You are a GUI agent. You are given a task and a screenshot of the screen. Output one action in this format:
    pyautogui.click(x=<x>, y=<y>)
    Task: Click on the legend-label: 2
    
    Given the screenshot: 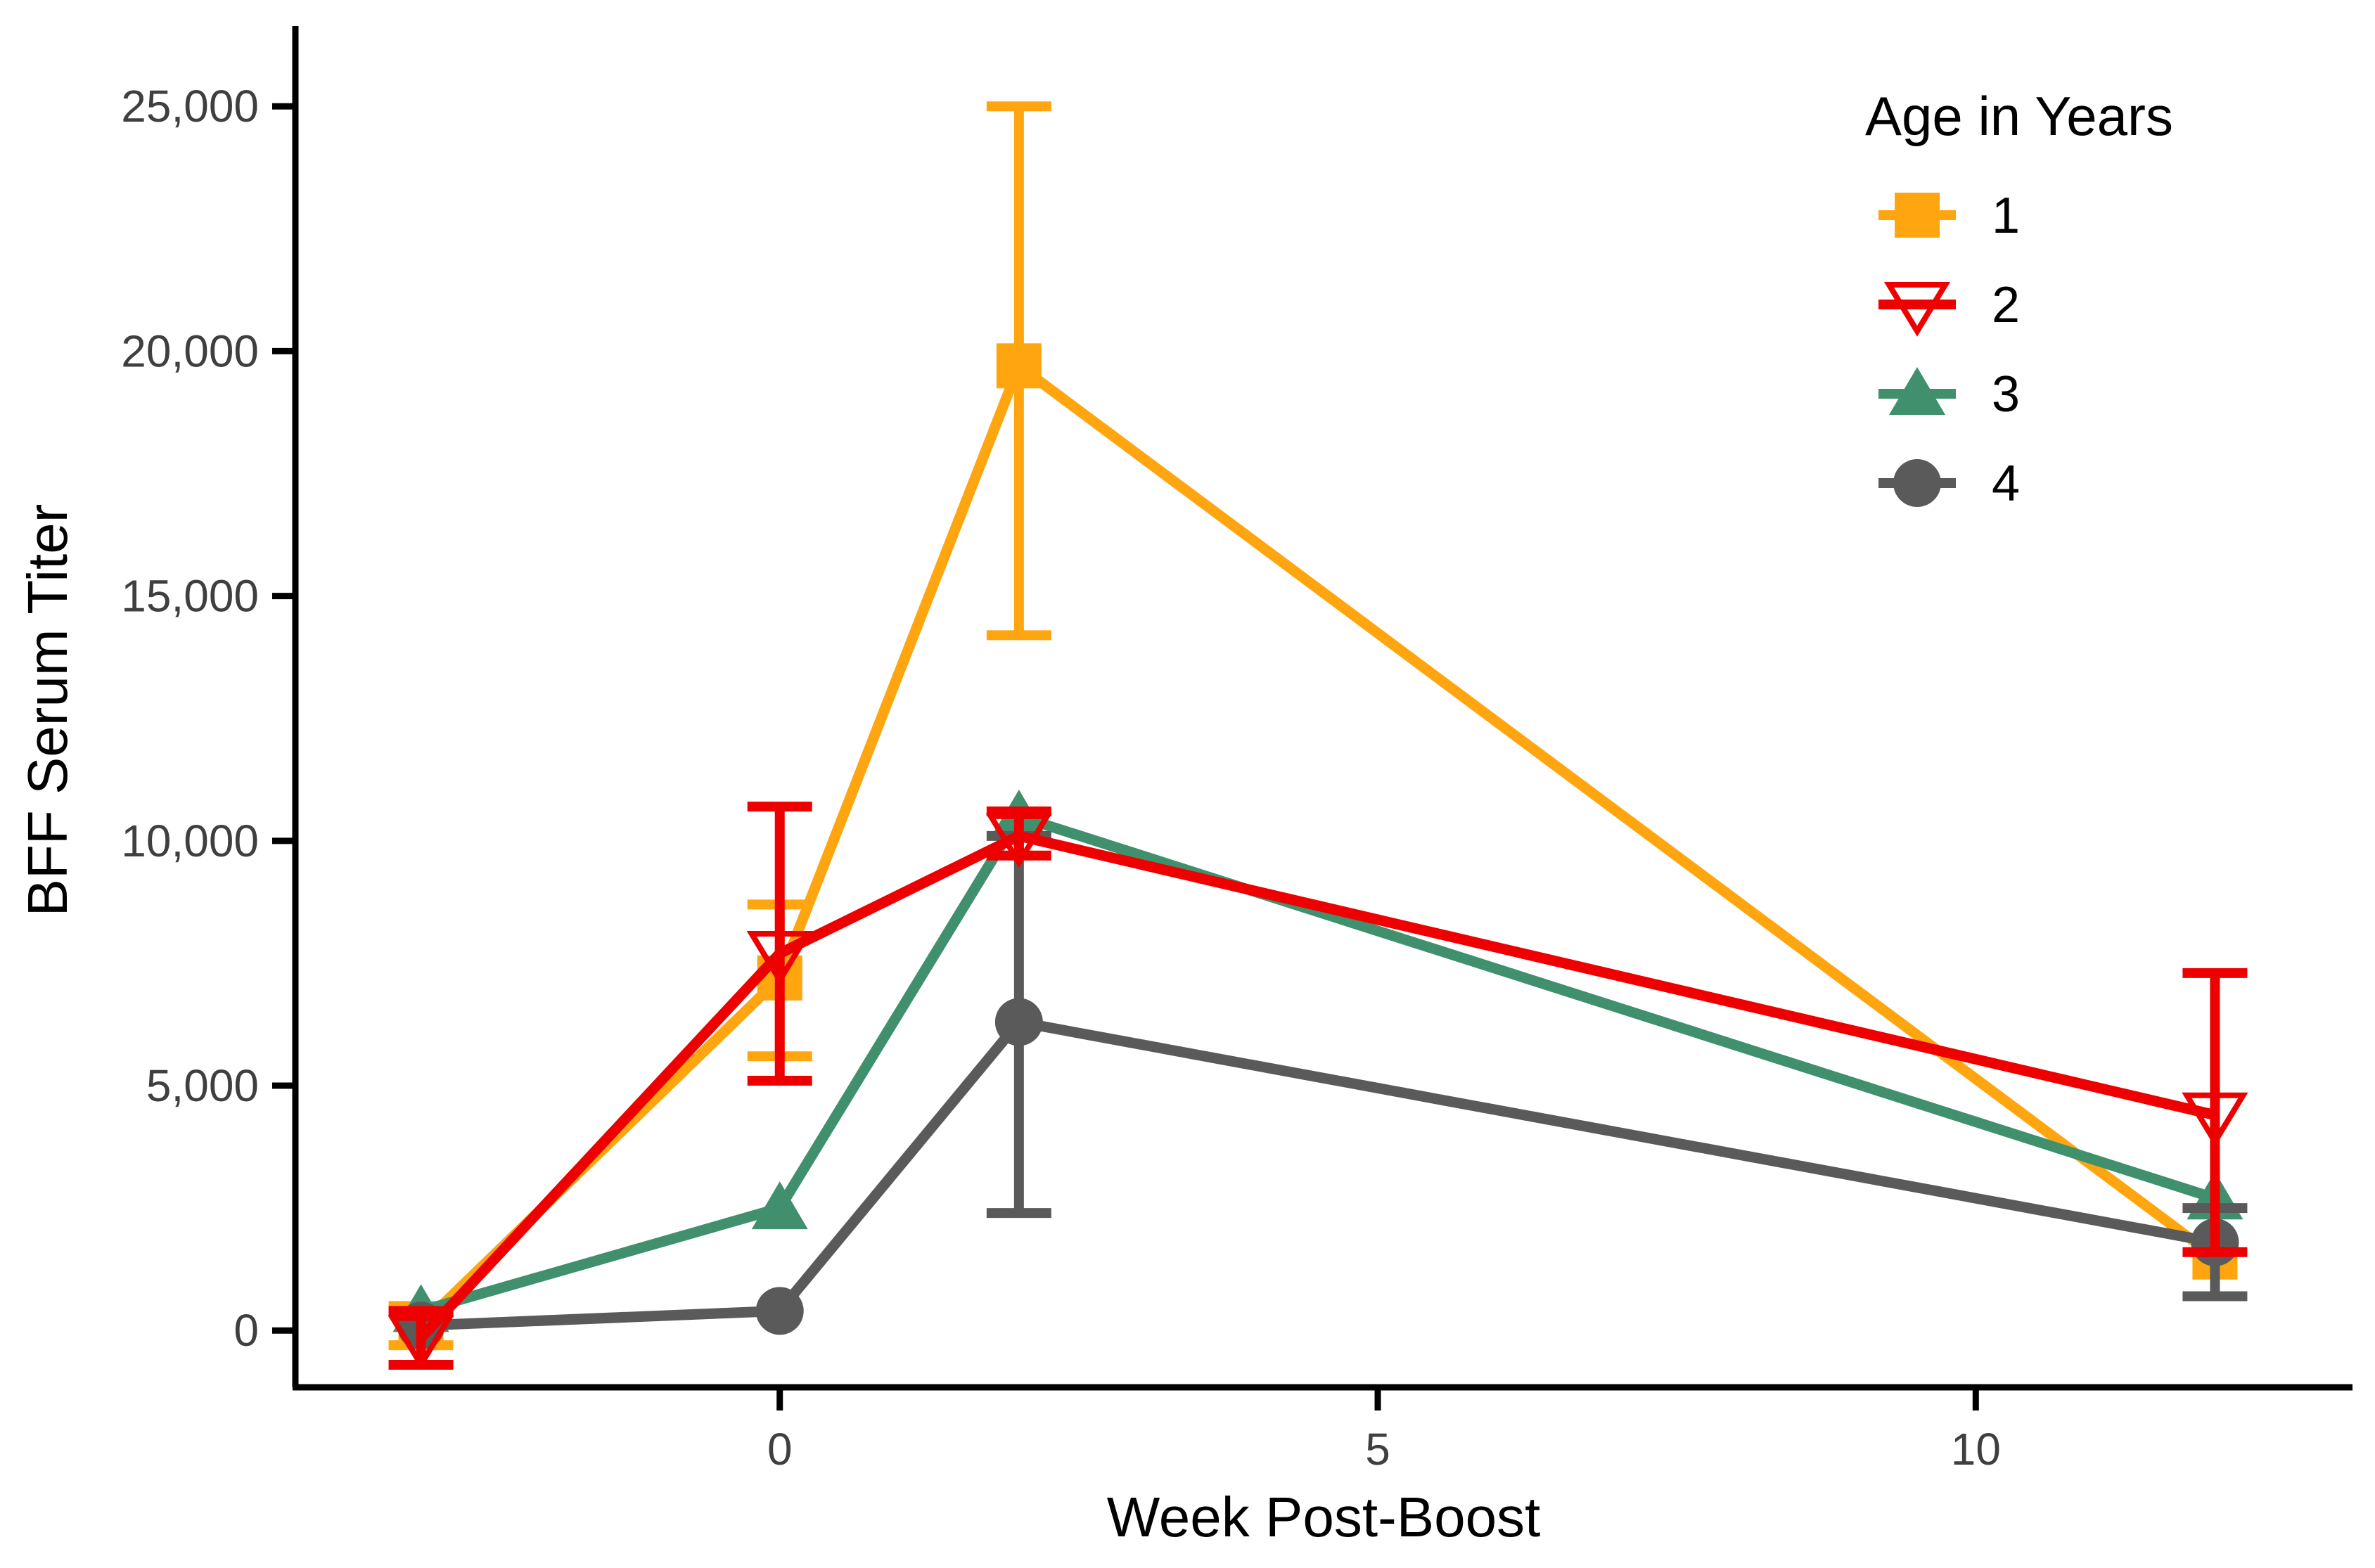 What is the action you would take?
    pyautogui.click(x=2006, y=305)
    